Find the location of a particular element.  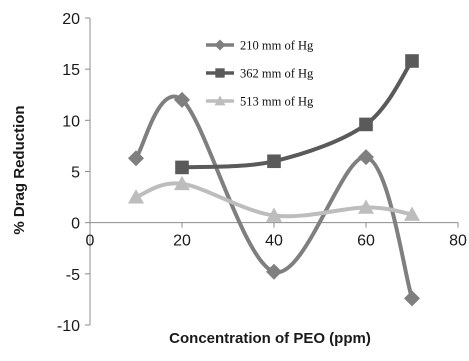

legend-marker-diamond is located at coordinates (220, 45).